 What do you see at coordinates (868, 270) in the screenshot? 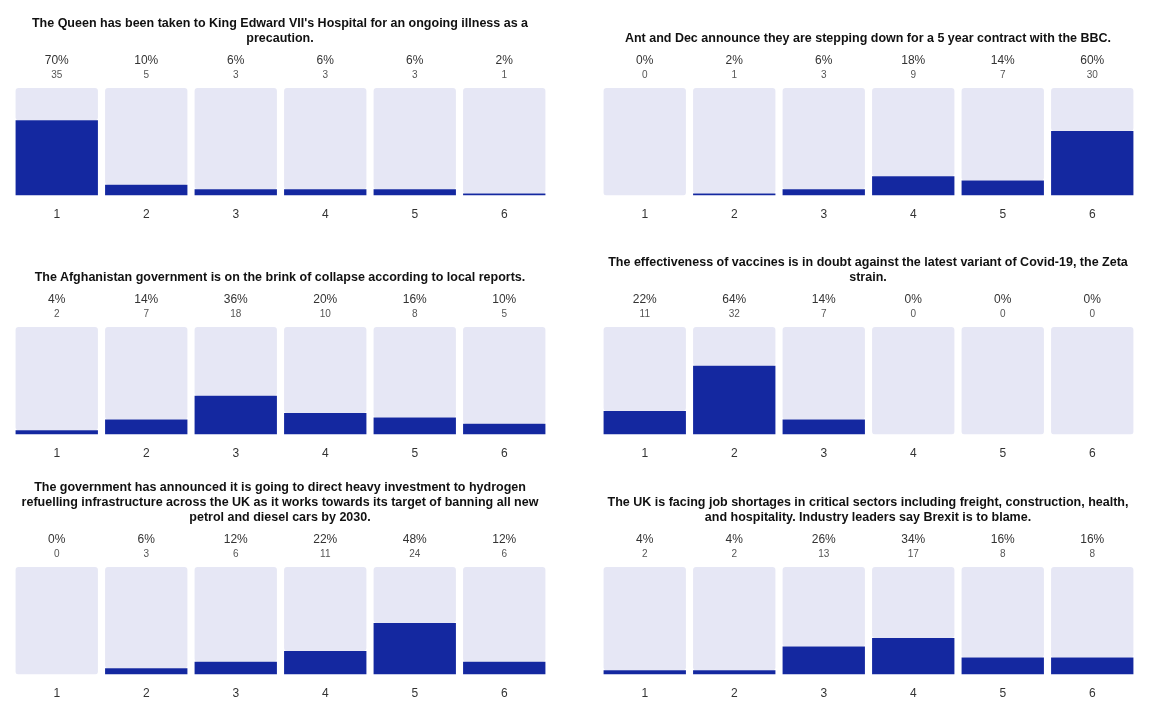
I see `chart-title: The effectiveness of vaccines is in doubt against the latest variant of Covid-19, the Zeta strain.` at bounding box center [868, 270].